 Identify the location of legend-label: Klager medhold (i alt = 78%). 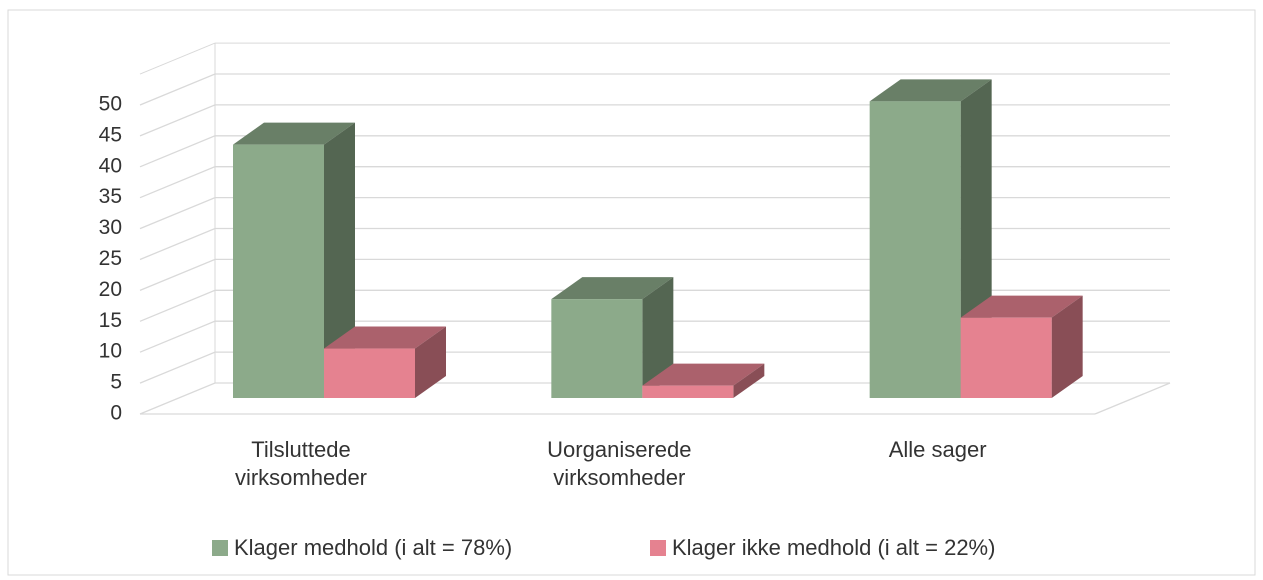
(373, 547).